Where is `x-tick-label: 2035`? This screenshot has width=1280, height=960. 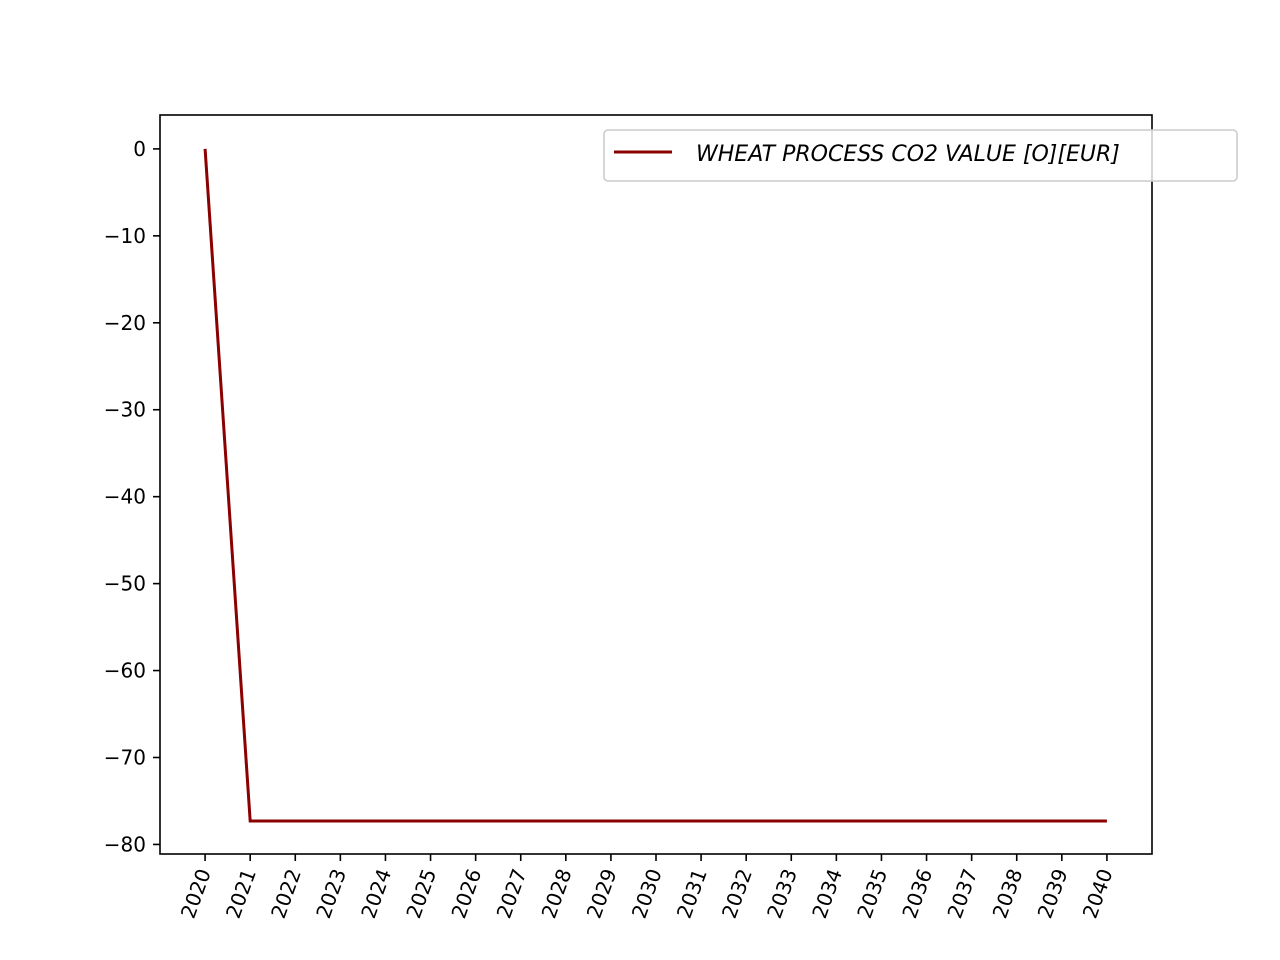
x-tick-label: 2035 is located at coordinates (872, 894).